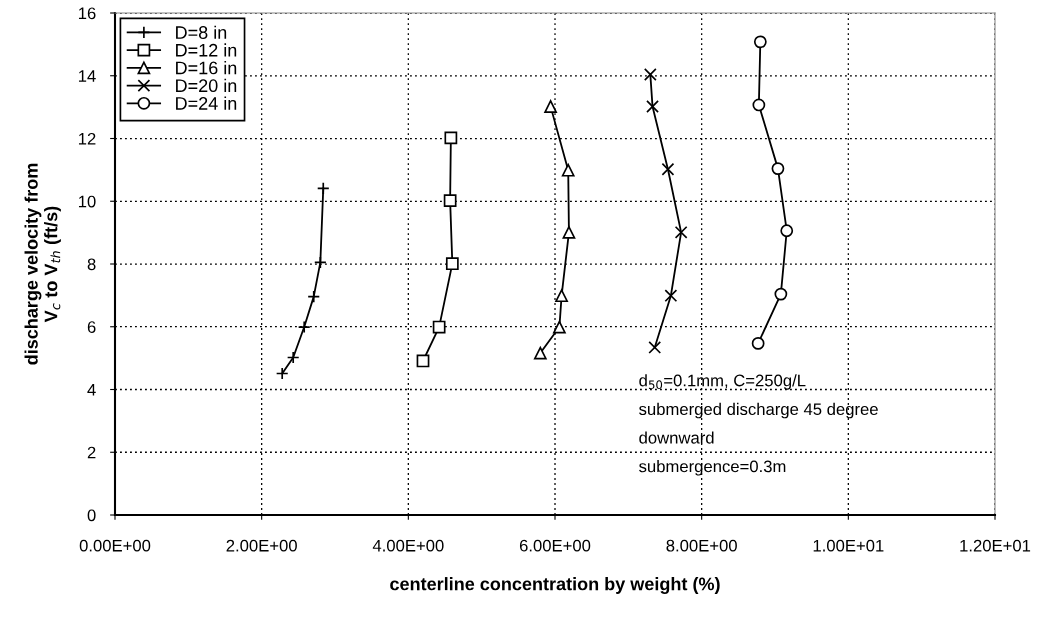  What do you see at coordinates (115, 545) in the screenshot?
I see `x-tick-label: 0.00E+00` at bounding box center [115, 545].